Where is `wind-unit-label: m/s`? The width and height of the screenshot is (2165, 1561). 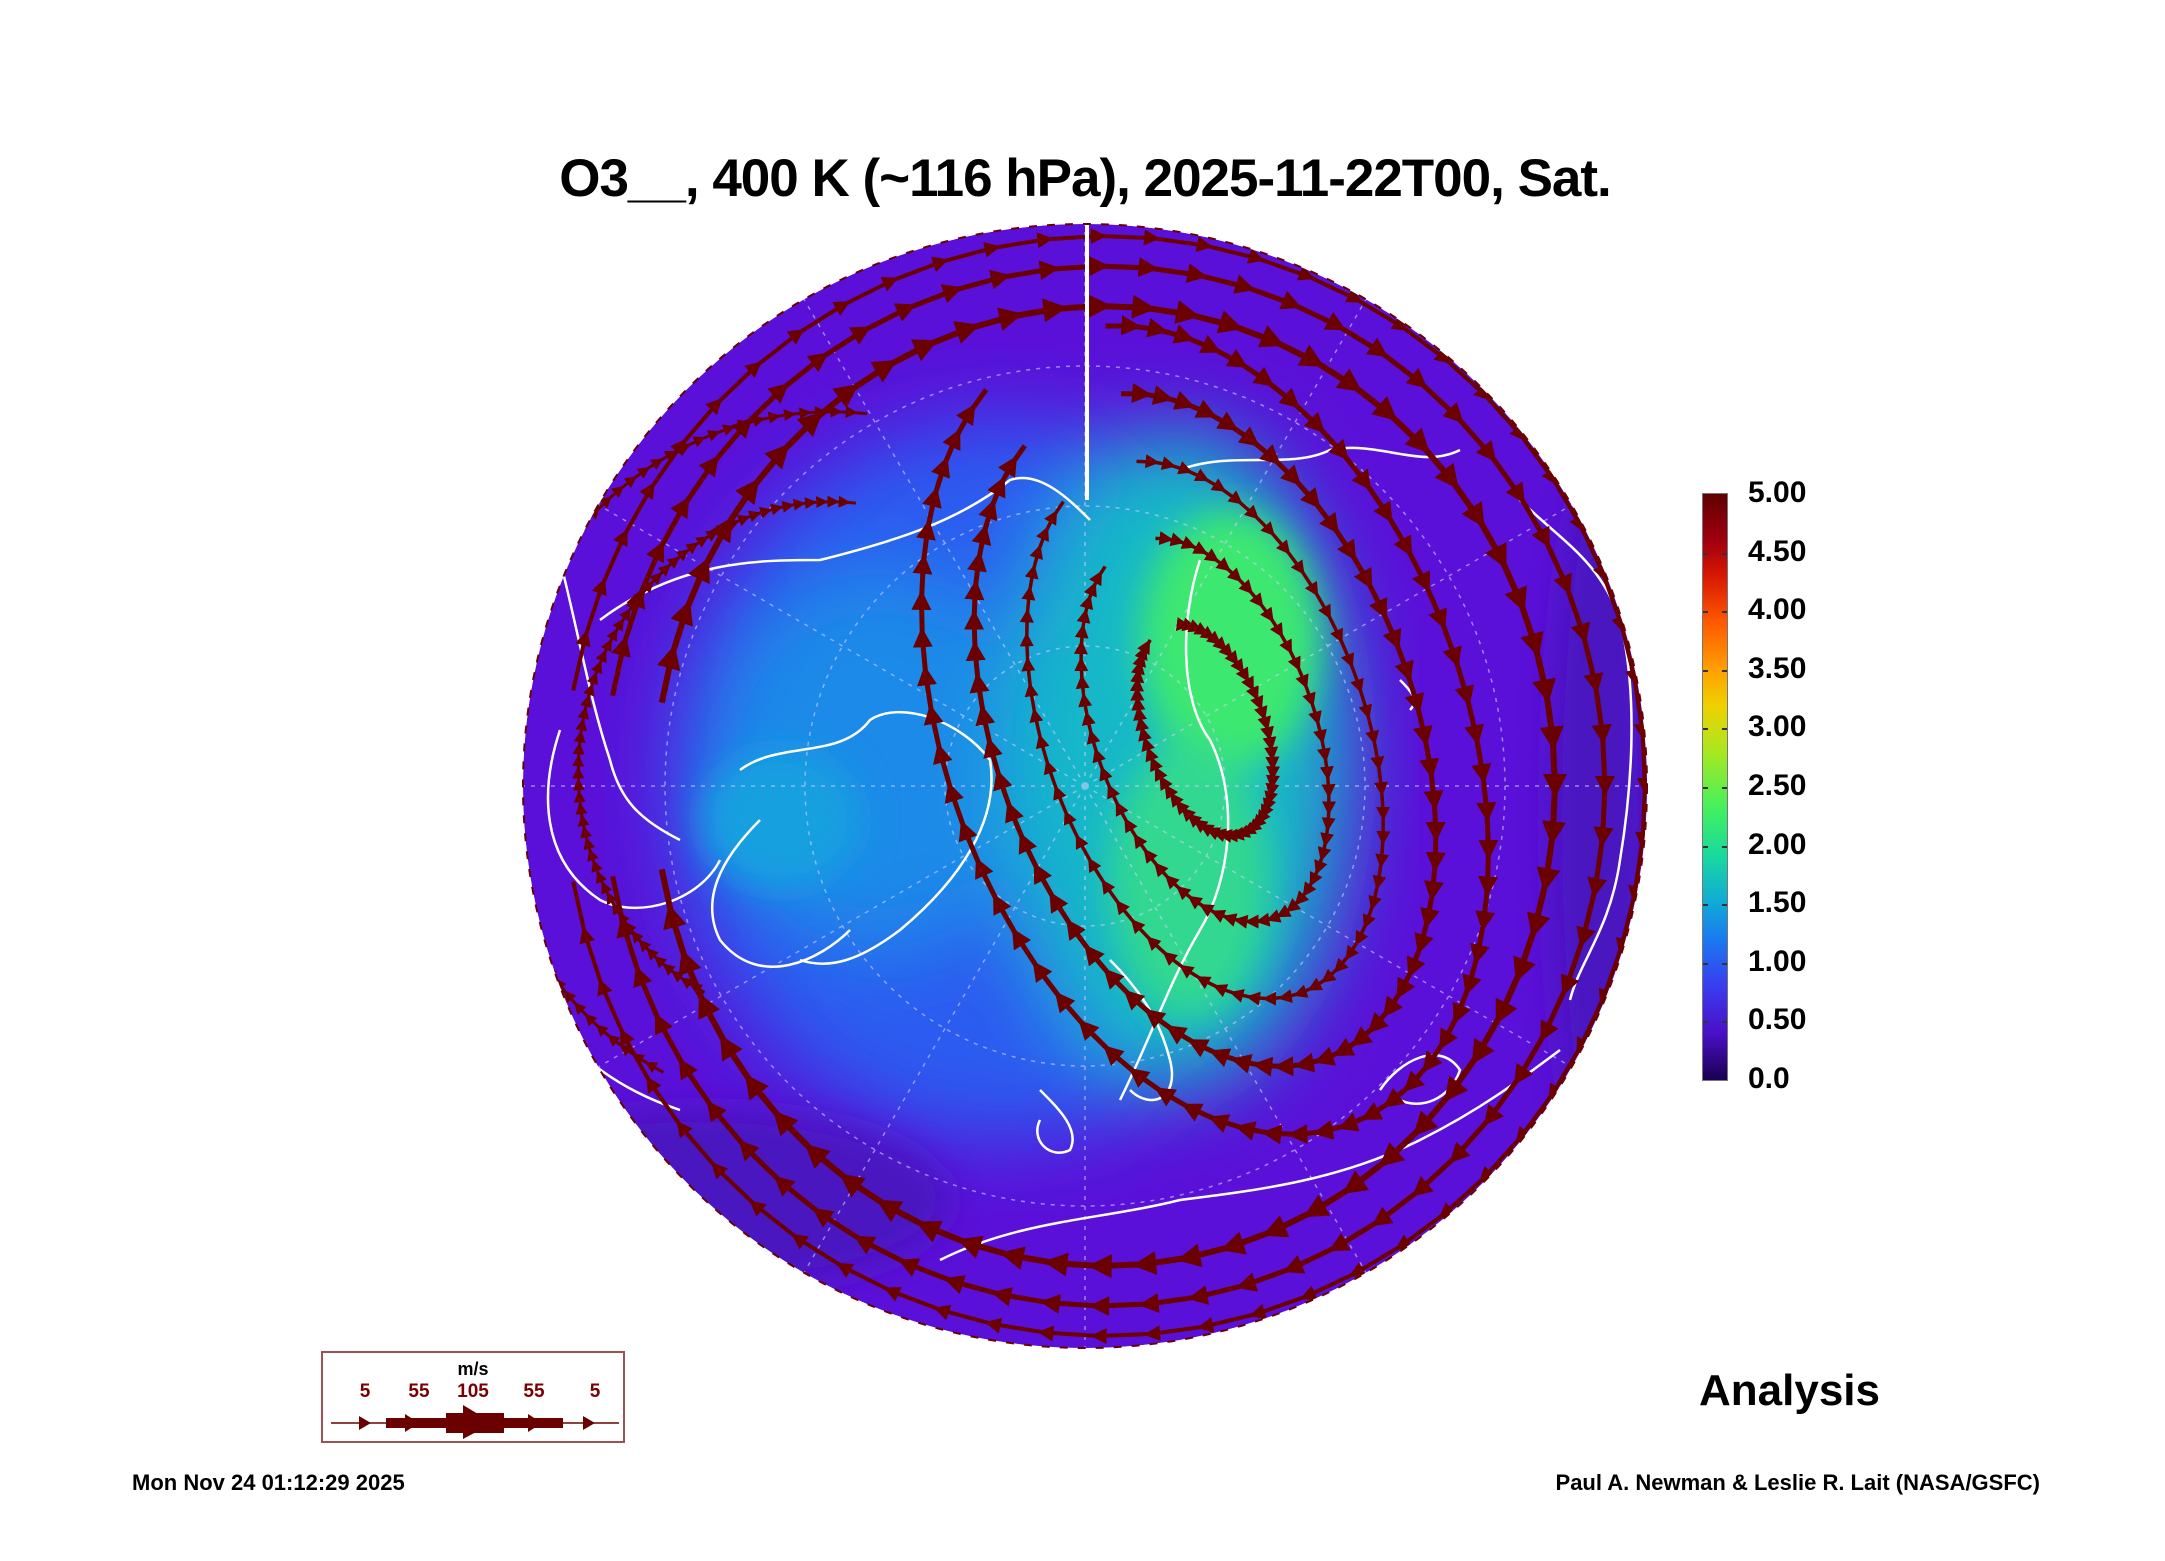
wind-unit-label: m/s is located at coordinates (473, 1369).